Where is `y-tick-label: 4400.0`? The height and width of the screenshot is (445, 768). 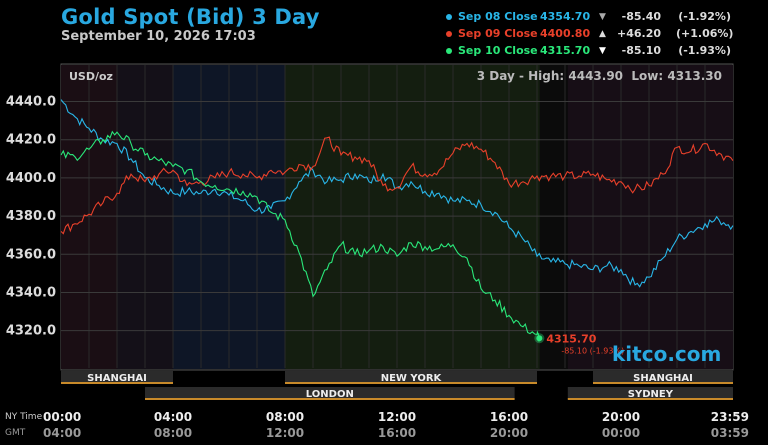 y-tick-label: 4400.0 is located at coordinates (31, 178).